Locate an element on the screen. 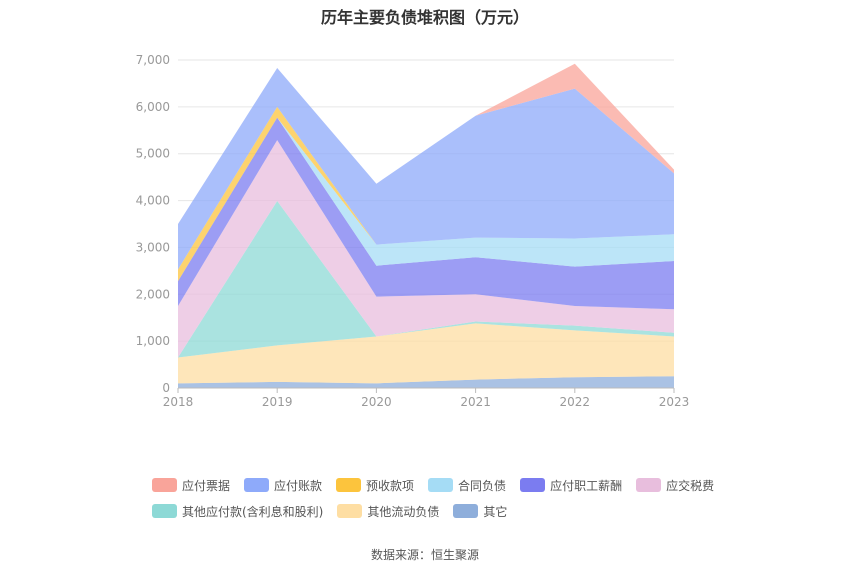  legend-label: 其他应付款(含利息和股利) is located at coordinates (253, 511).